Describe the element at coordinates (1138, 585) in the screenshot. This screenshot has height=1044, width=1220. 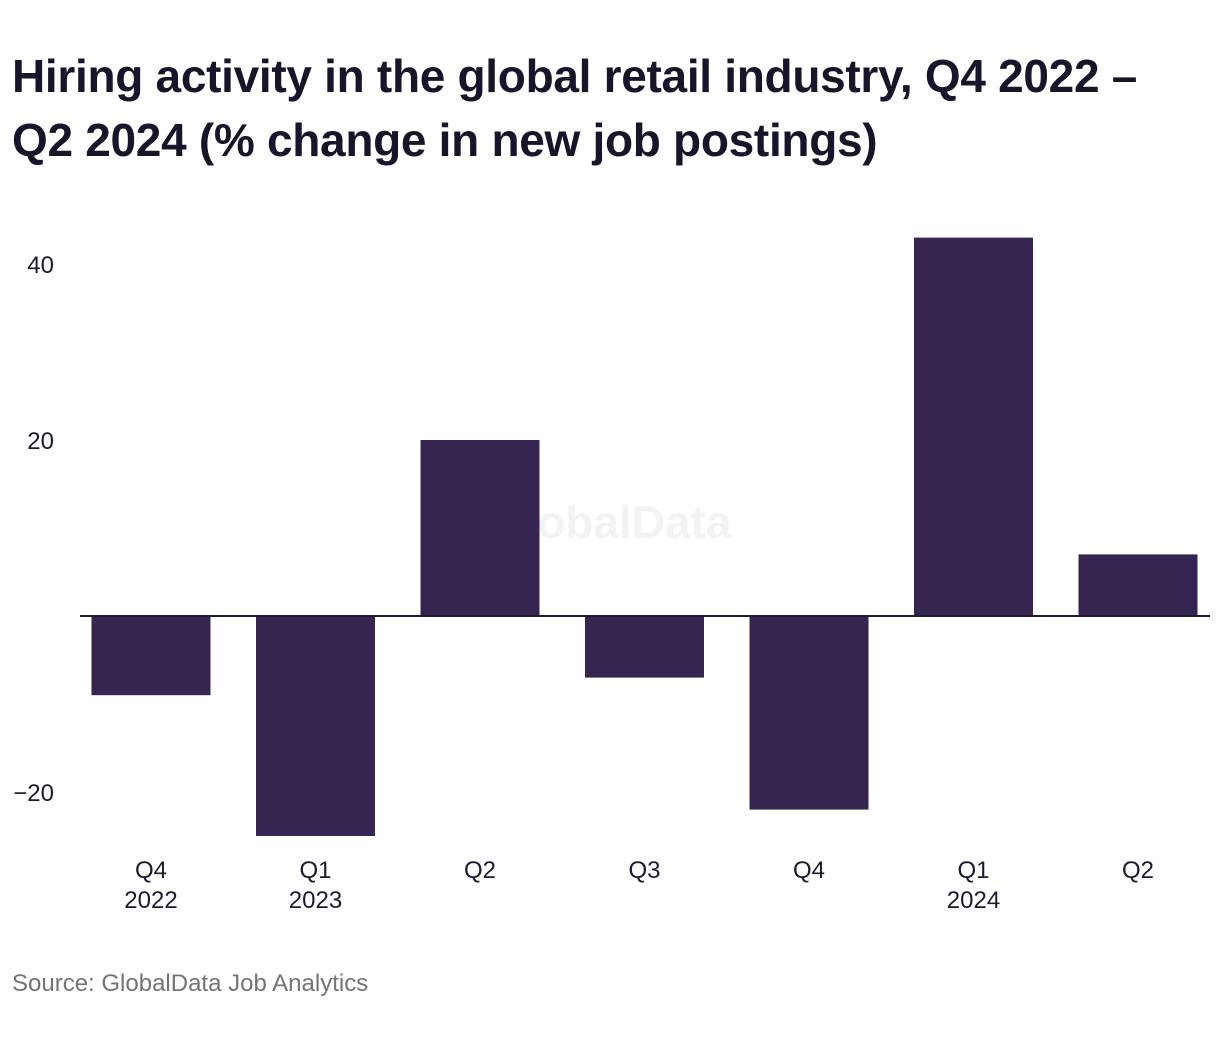
I see `bar-q2-2024` at that location.